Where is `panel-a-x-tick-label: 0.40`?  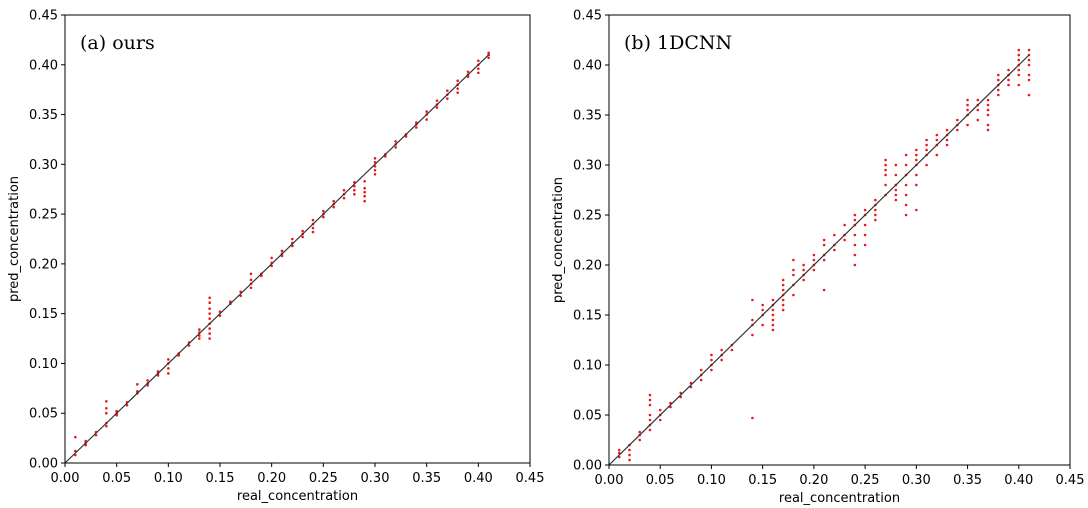 panel-a-x-tick-label: 0.40 is located at coordinates (478, 478).